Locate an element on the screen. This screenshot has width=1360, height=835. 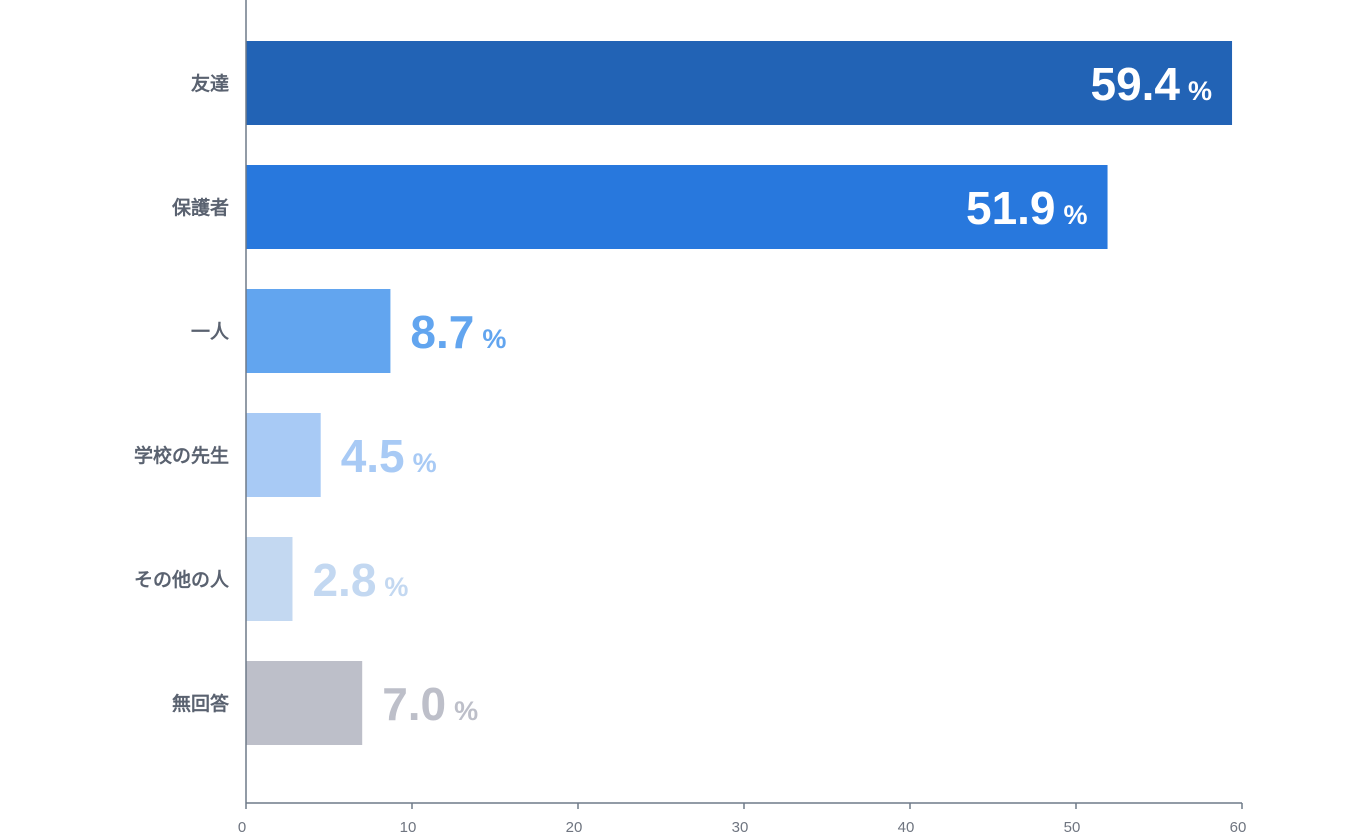
x-tick-label-3: 20 is located at coordinates (574, 827).